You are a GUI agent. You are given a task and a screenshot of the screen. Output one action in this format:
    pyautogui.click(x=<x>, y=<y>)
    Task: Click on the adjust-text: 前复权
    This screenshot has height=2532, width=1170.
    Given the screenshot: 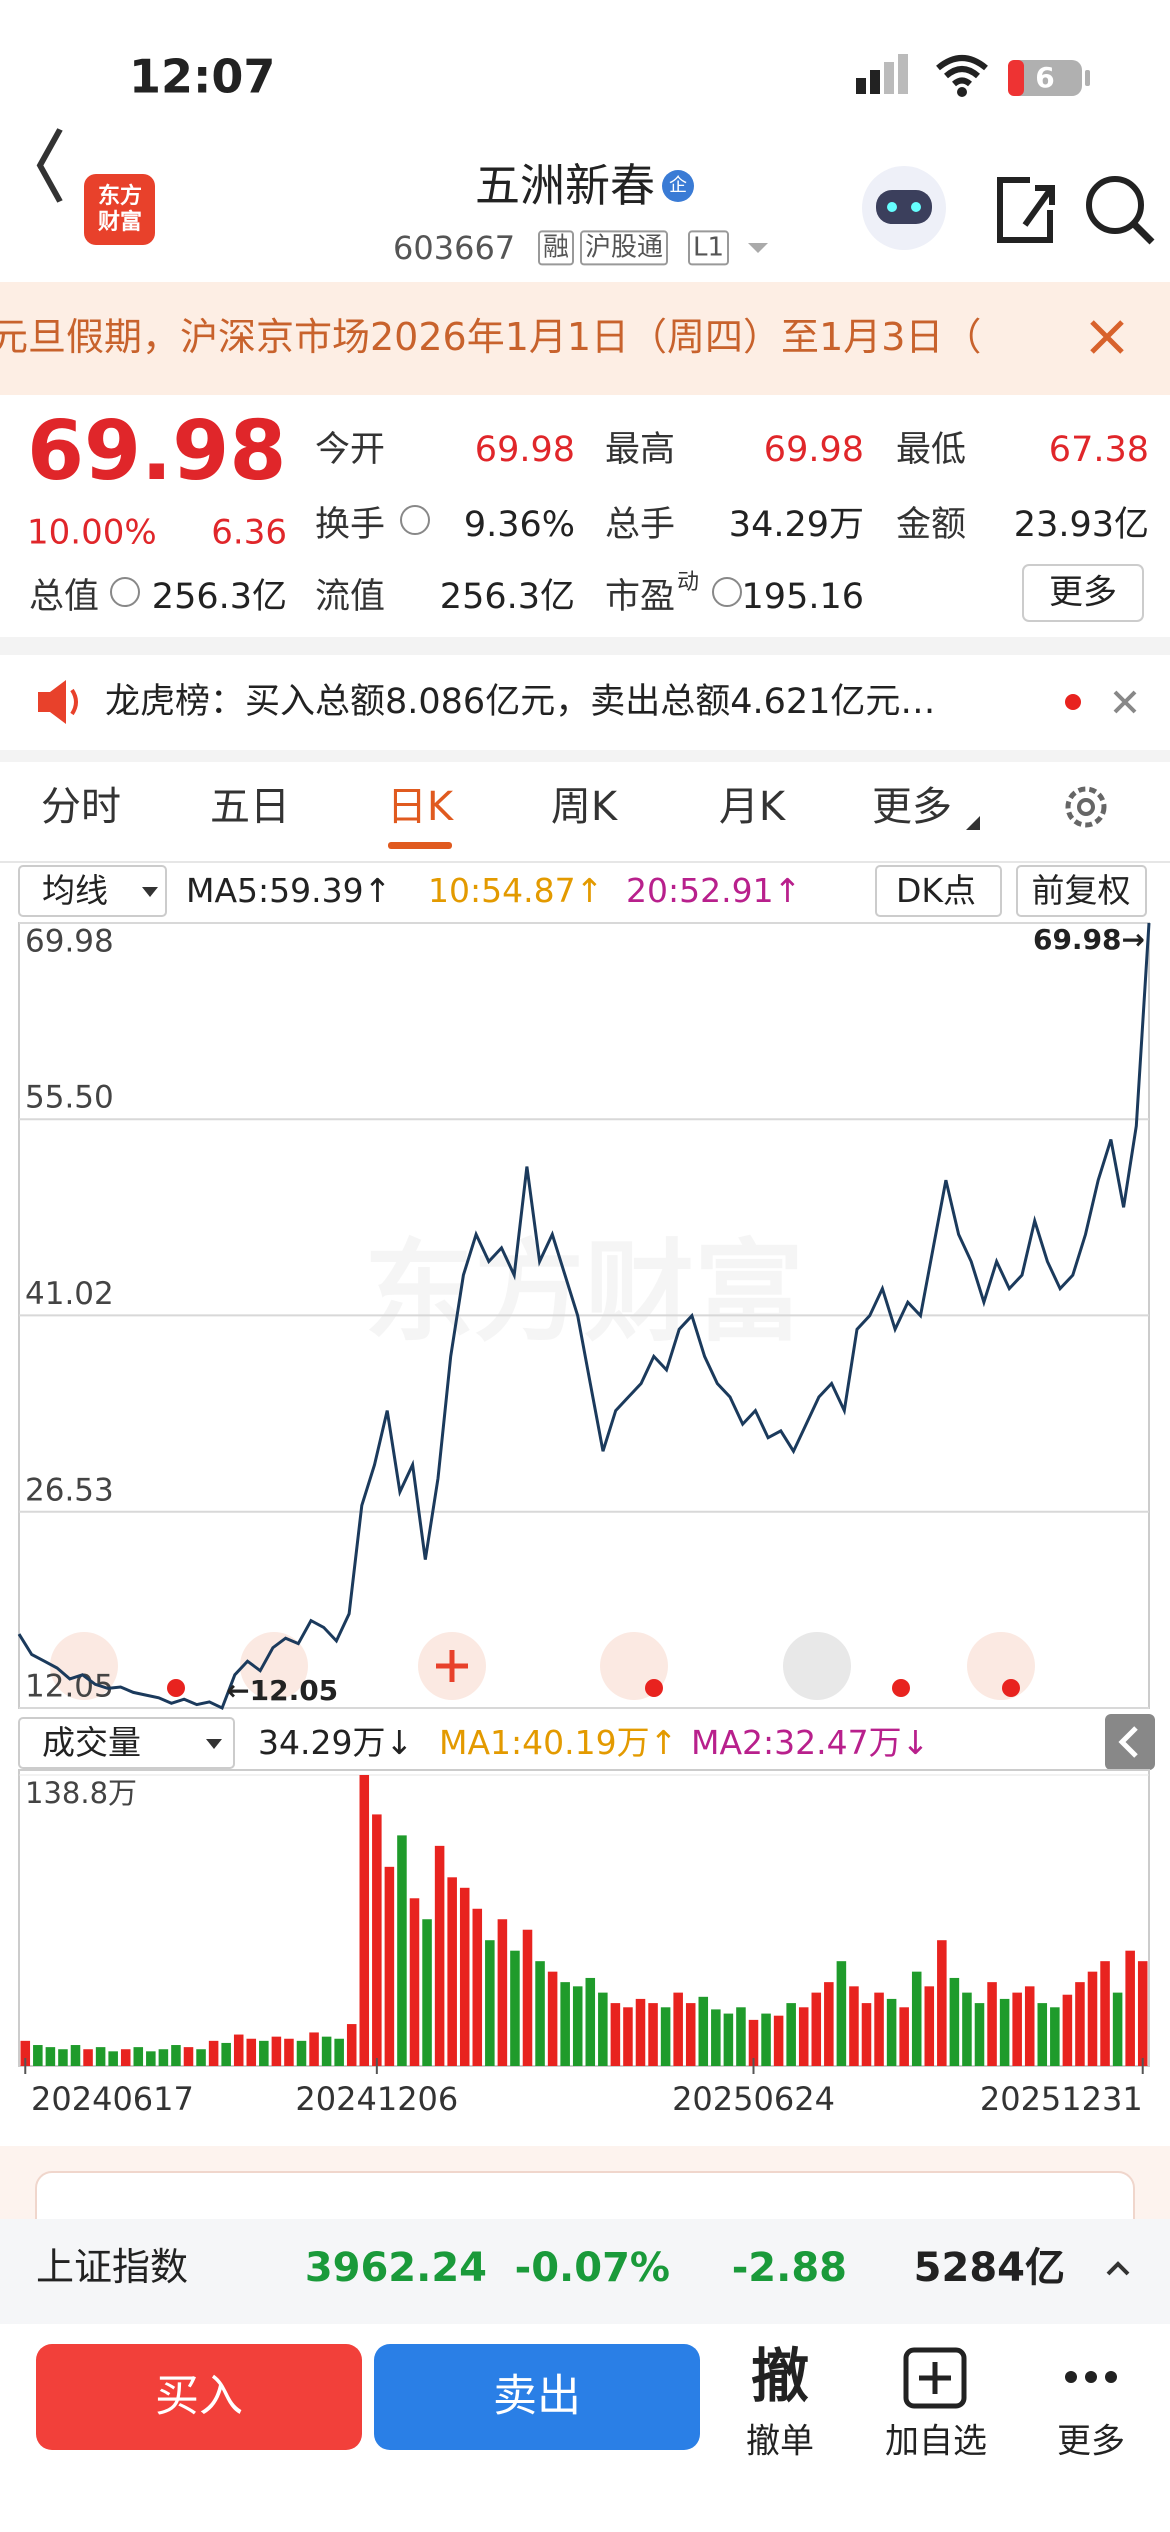 What is the action you would take?
    pyautogui.click(x=1081, y=891)
    